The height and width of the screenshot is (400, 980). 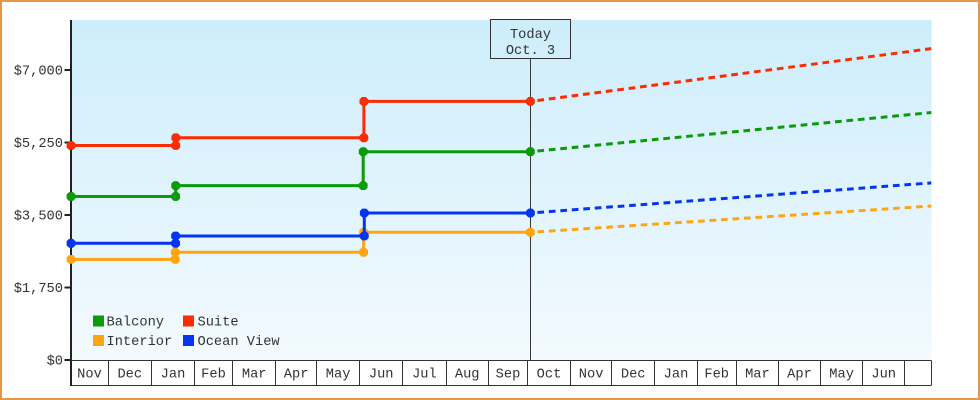 What do you see at coordinates (38, 217) in the screenshot?
I see `svg-text: $3,500` at bounding box center [38, 217].